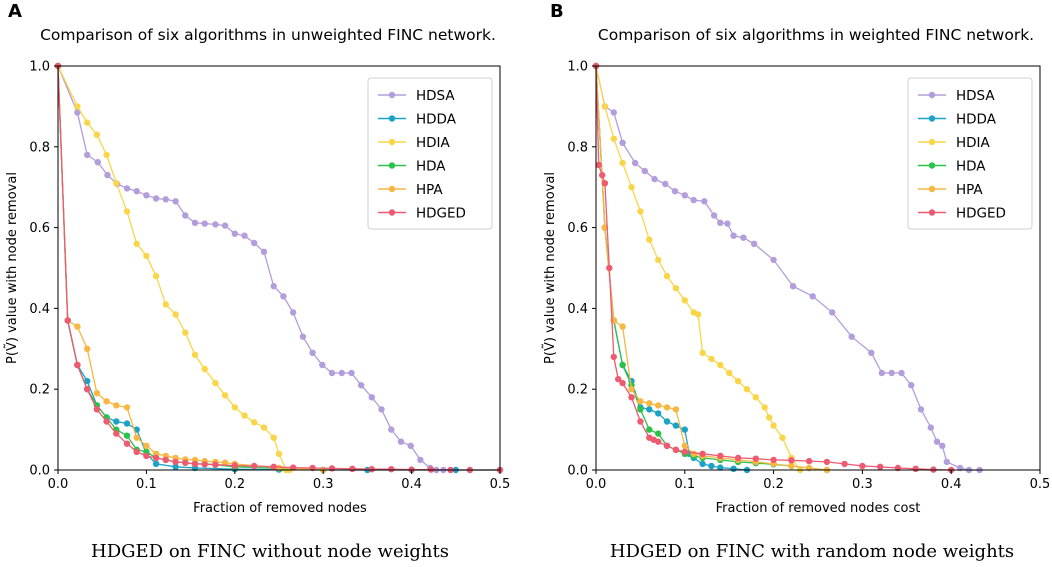 The width and height of the screenshot is (1052, 567). What do you see at coordinates (658, 433) in the screenshot?
I see `data-point-hda` at bounding box center [658, 433].